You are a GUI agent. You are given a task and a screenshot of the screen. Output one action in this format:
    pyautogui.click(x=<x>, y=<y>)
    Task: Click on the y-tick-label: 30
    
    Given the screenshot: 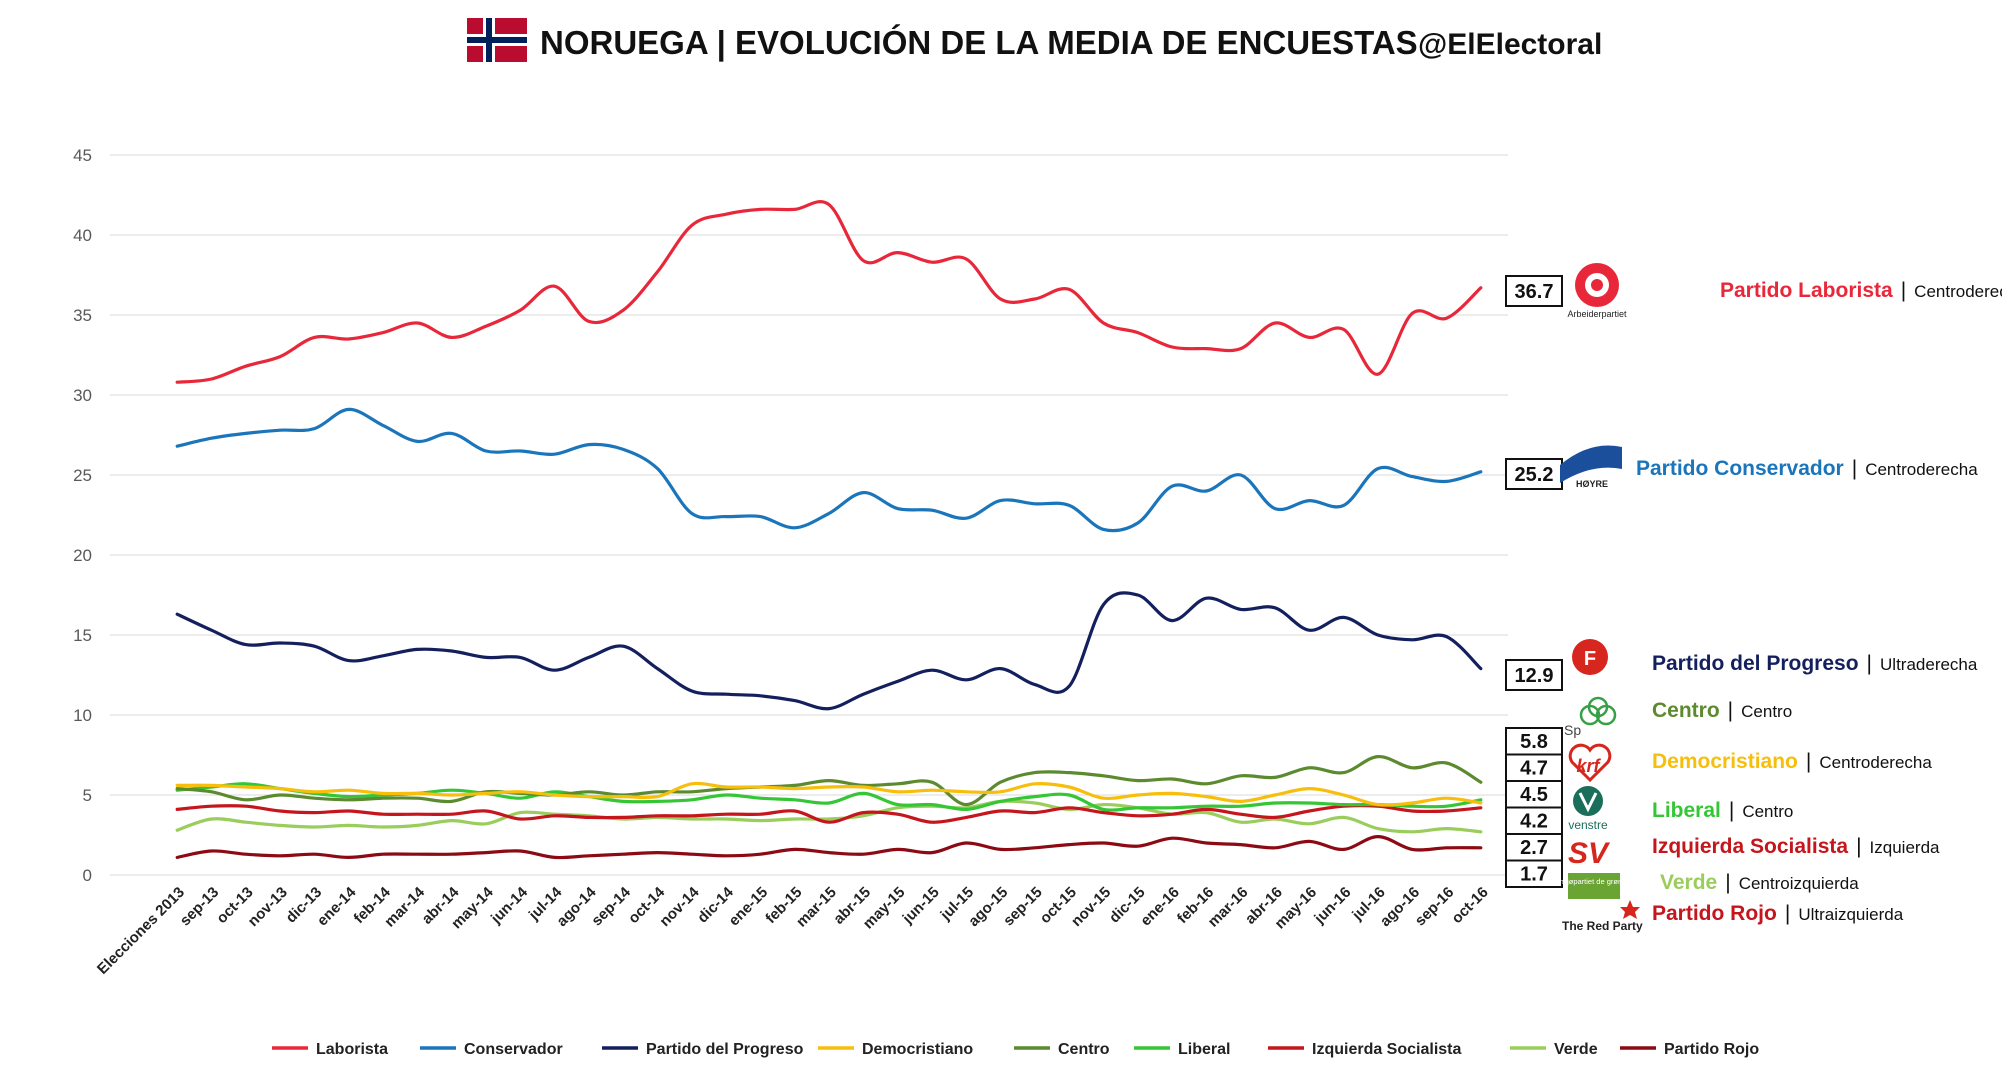 What is the action you would take?
    pyautogui.click(x=82, y=395)
    